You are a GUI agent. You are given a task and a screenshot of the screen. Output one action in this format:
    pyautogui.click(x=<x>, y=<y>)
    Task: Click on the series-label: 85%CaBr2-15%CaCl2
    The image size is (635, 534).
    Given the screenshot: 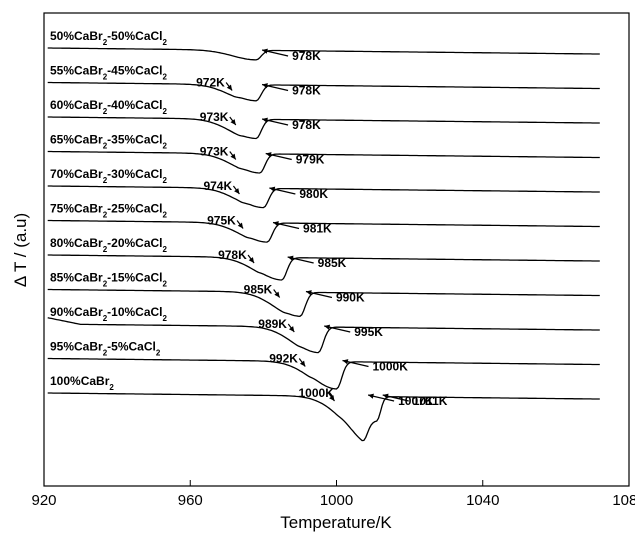 What is the action you would take?
    pyautogui.click(x=109, y=280)
    